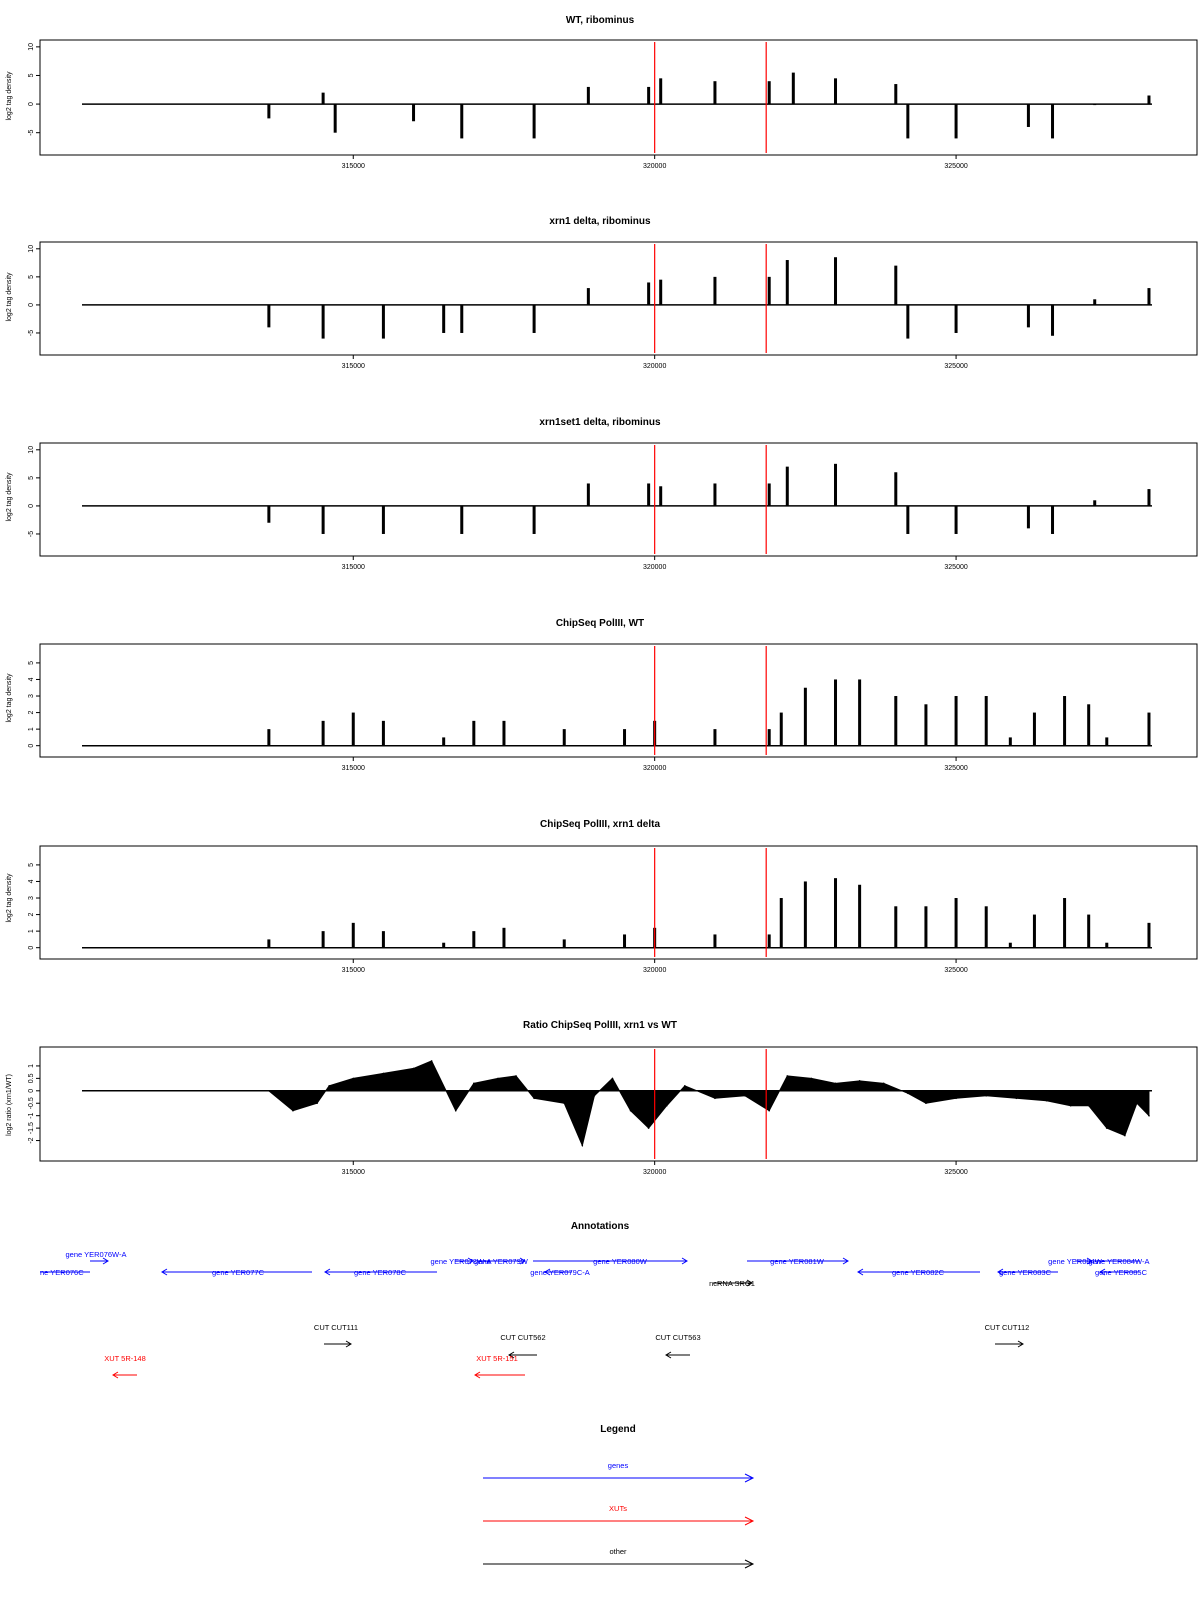 The height and width of the screenshot is (1600, 1200). What do you see at coordinates (1118, 1261) in the screenshot?
I see `annotation-label: gene YER084W-A` at bounding box center [1118, 1261].